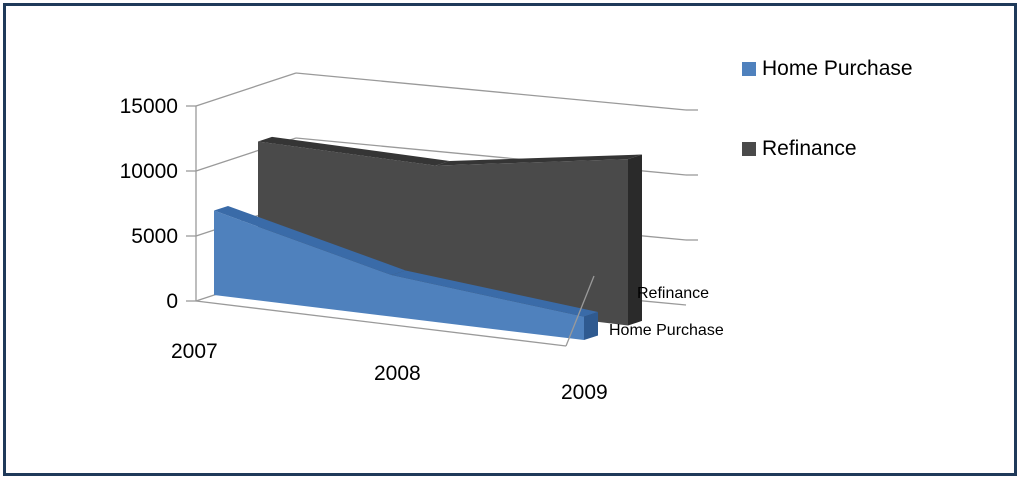 The image size is (1024, 481). Describe the element at coordinates (837, 68) in the screenshot. I see `legend-label-home-purchase: Home Purchase` at that location.